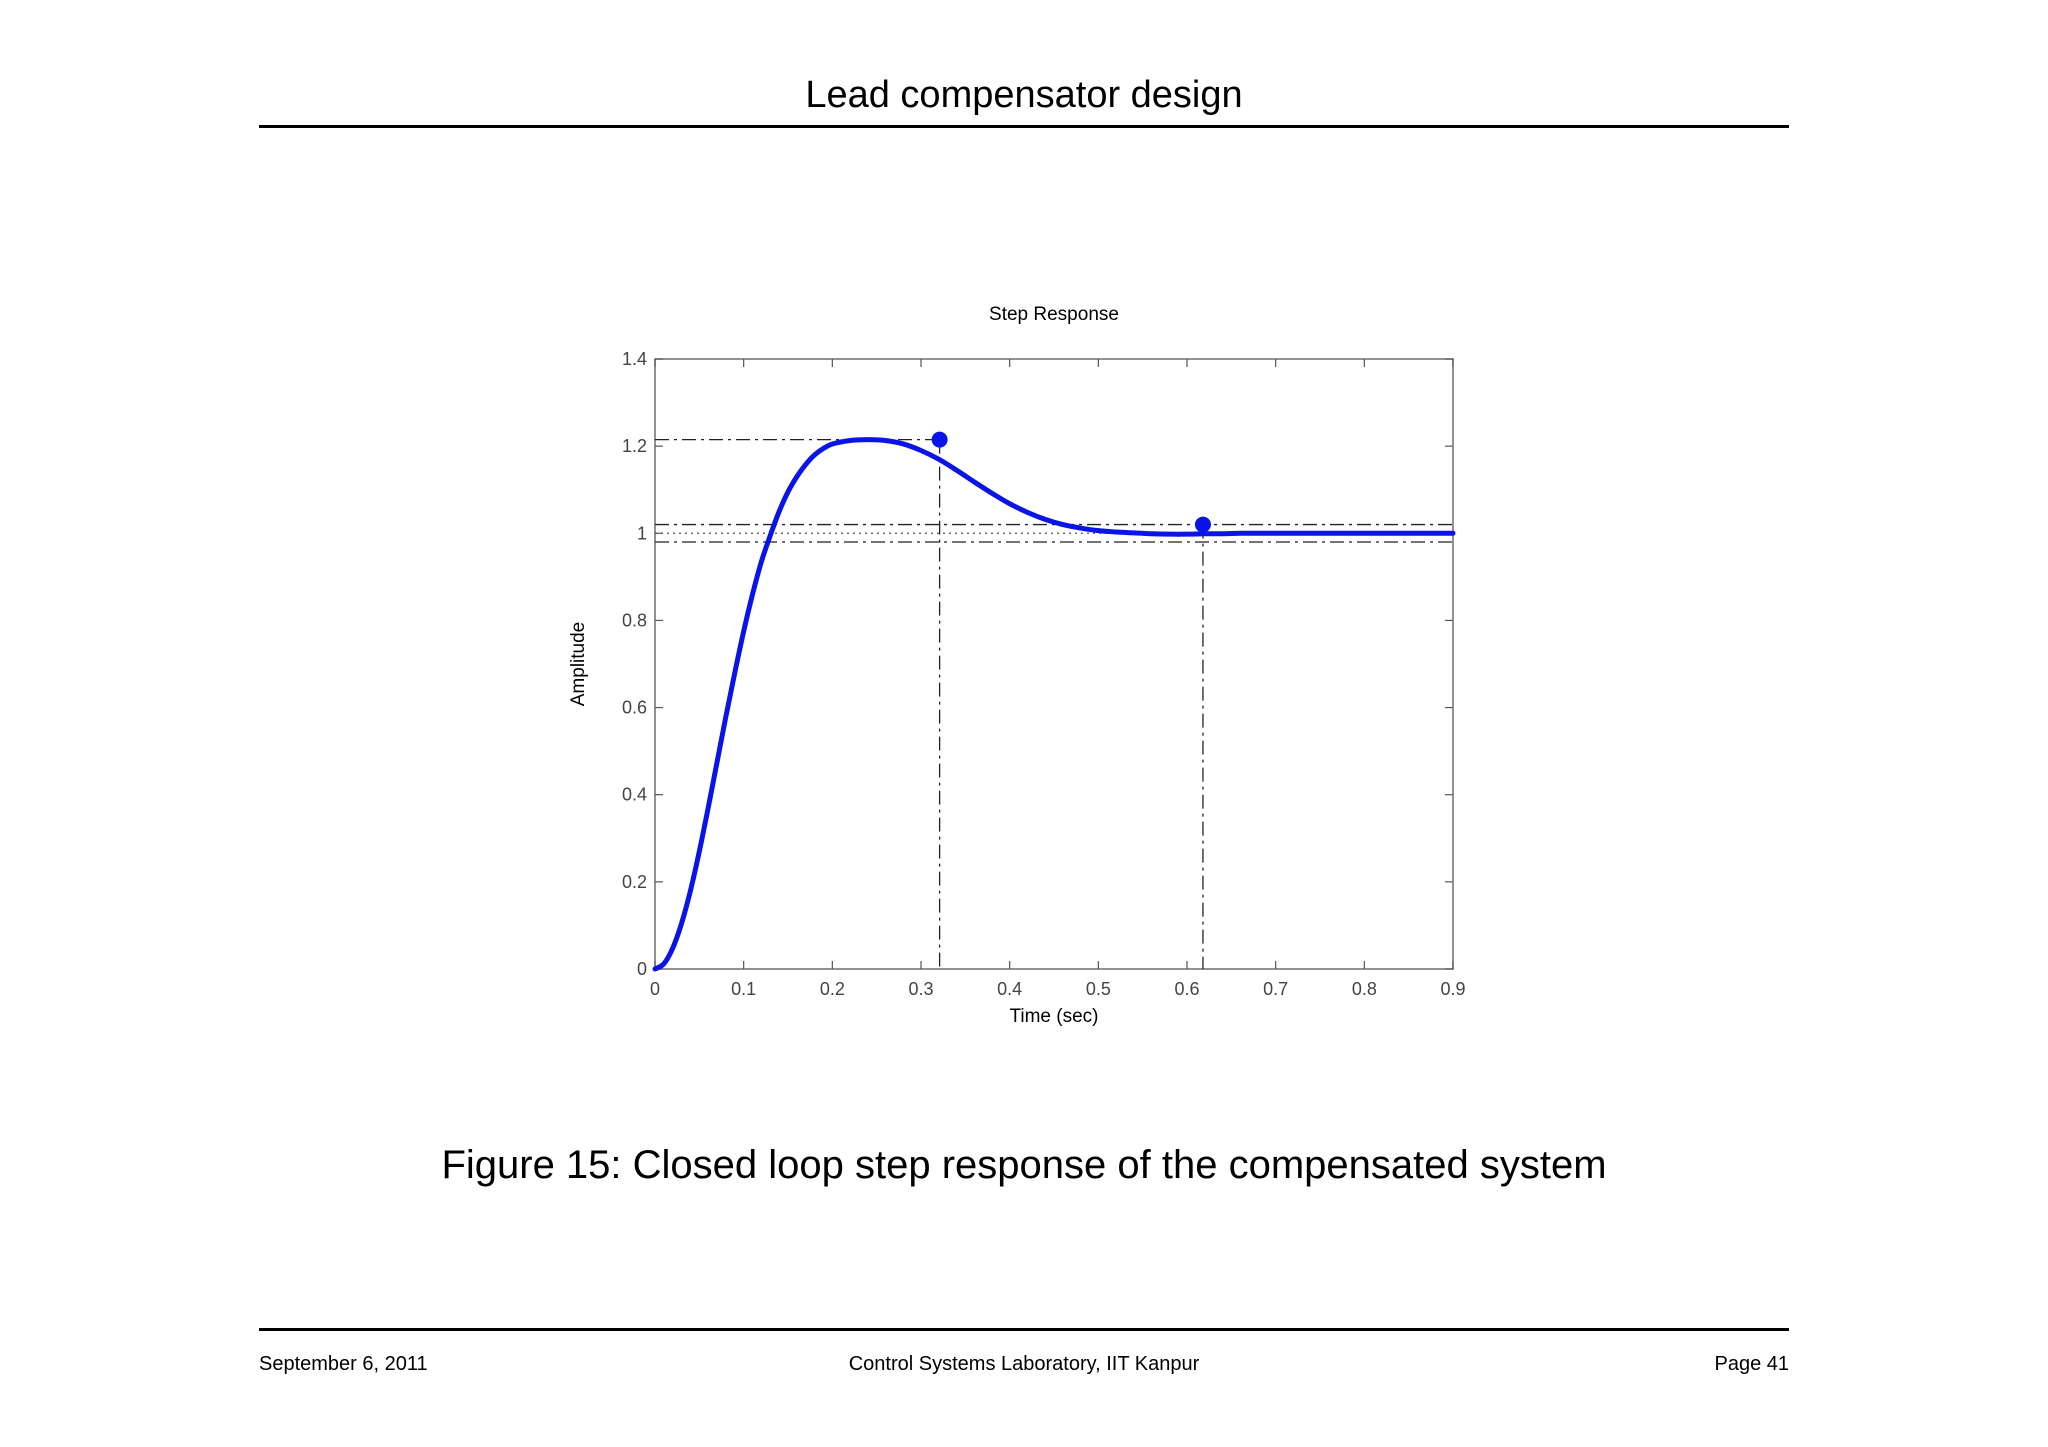 The height and width of the screenshot is (1447, 2048). What do you see at coordinates (343, 1364) in the screenshot?
I see `footer-date: September 6, 2011` at bounding box center [343, 1364].